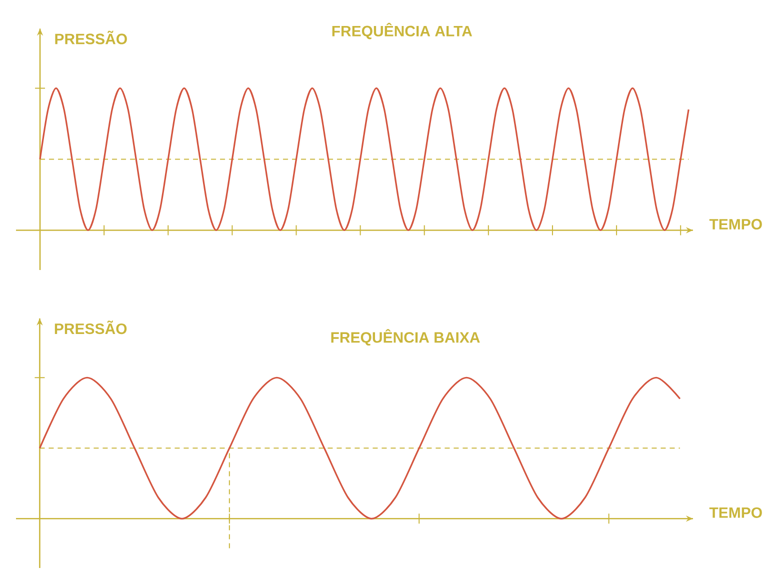 Image resolution: width=776 pixels, height=570 pixels. What do you see at coordinates (405, 337) in the screenshot?
I see `chart-title: FREQUÊNCIA BAIXA` at bounding box center [405, 337].